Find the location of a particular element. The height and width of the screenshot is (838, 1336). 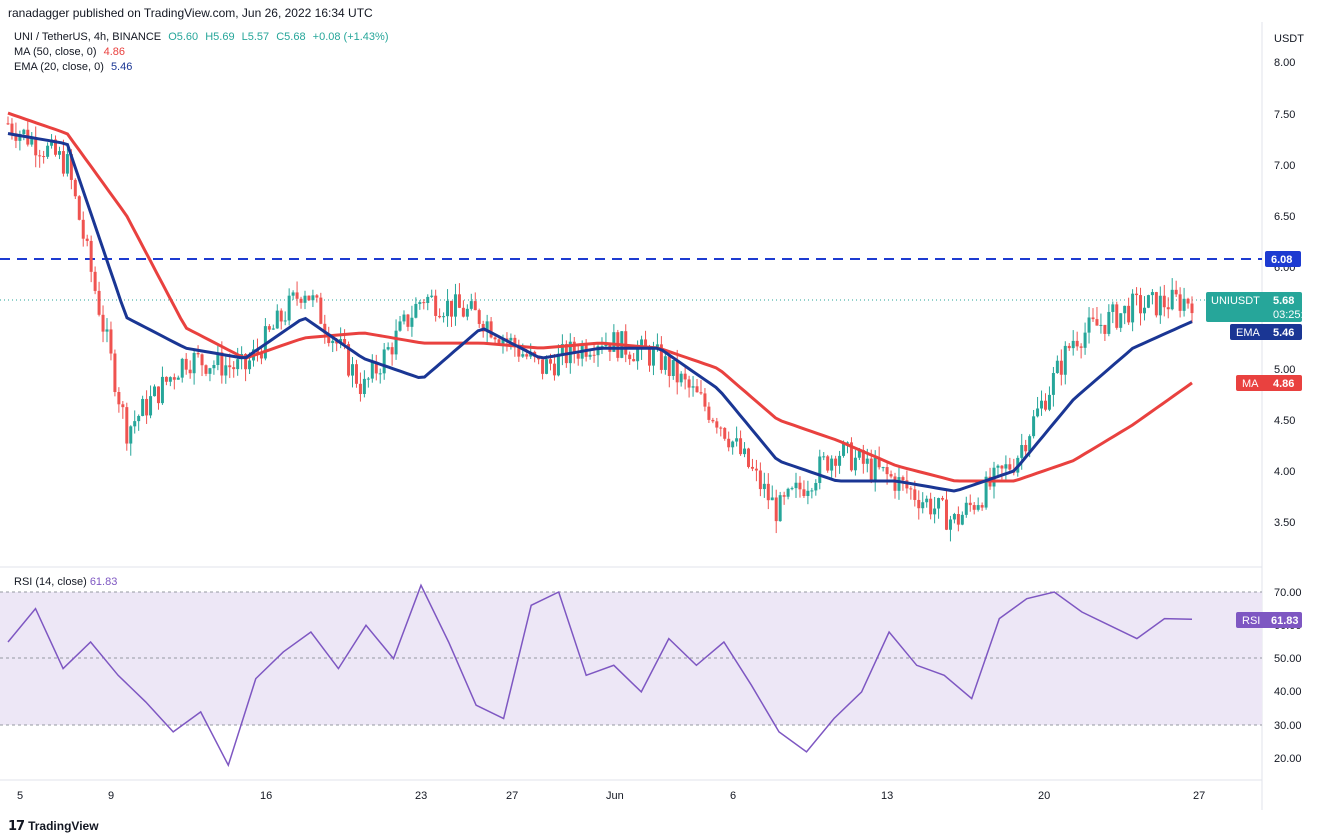

tradingview-logo-icon: 𝟭𝟳 is located at coordinates (16, 825).